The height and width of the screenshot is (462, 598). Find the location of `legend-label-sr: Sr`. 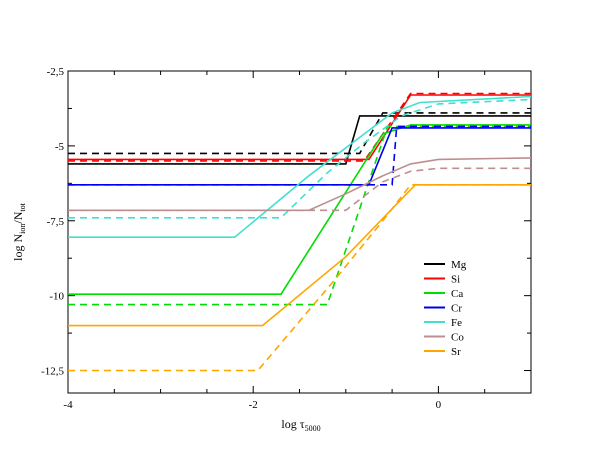

legend-label-sr: Sr is located at coordinates (456, 352).